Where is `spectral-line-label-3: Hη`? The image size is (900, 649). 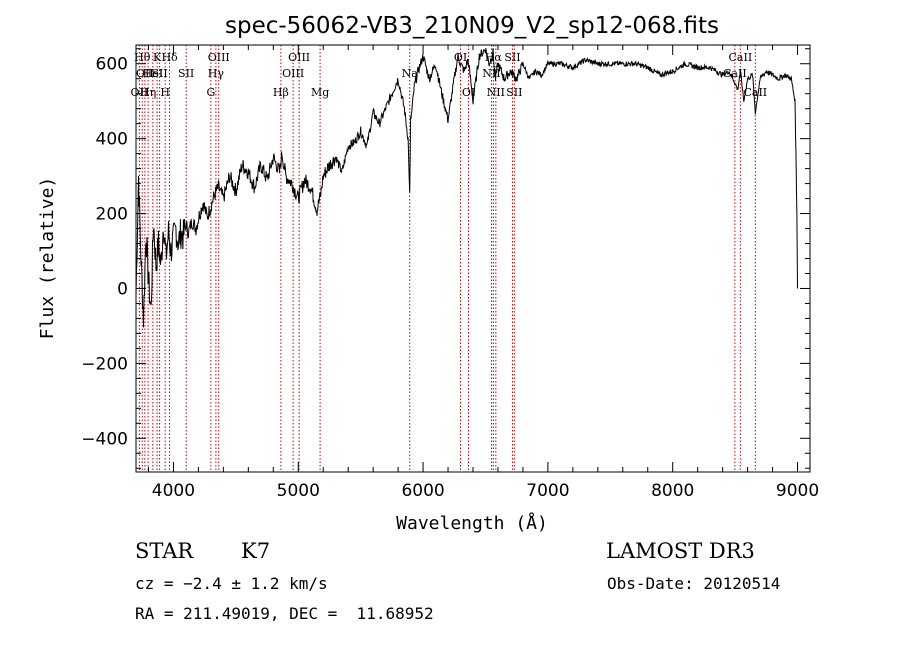
spectral-line-label-3: Hη is located at coordinates (148, 92).